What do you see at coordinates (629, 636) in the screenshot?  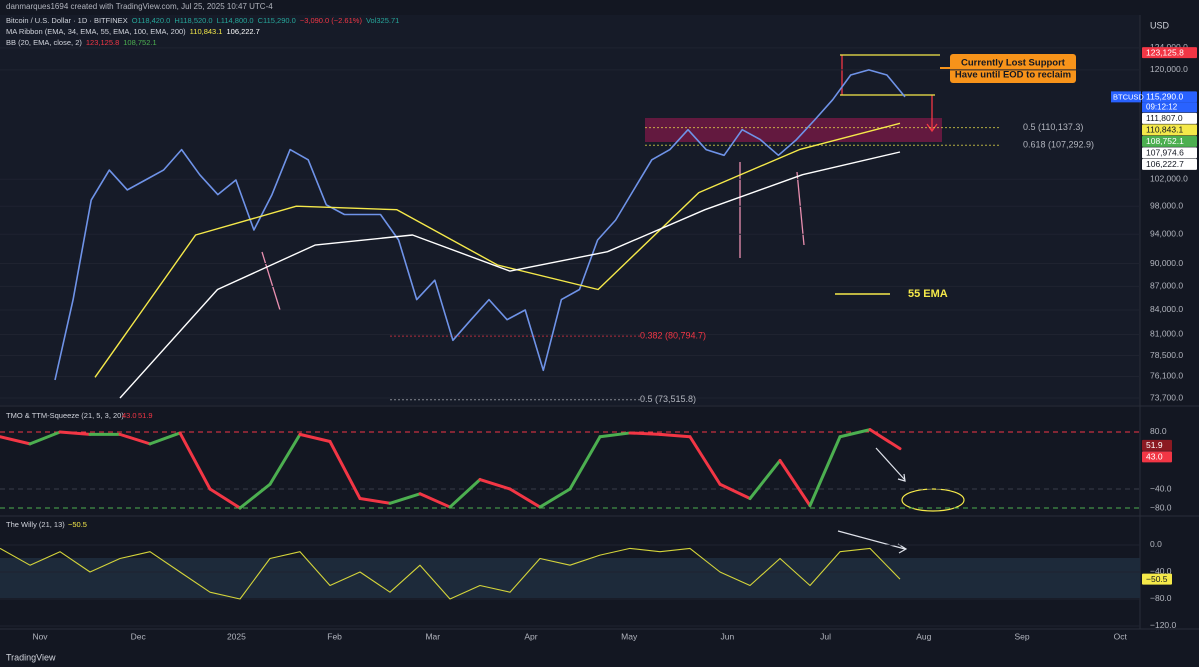 I see `x-tick-label: May` at bounding box center [629, 636].